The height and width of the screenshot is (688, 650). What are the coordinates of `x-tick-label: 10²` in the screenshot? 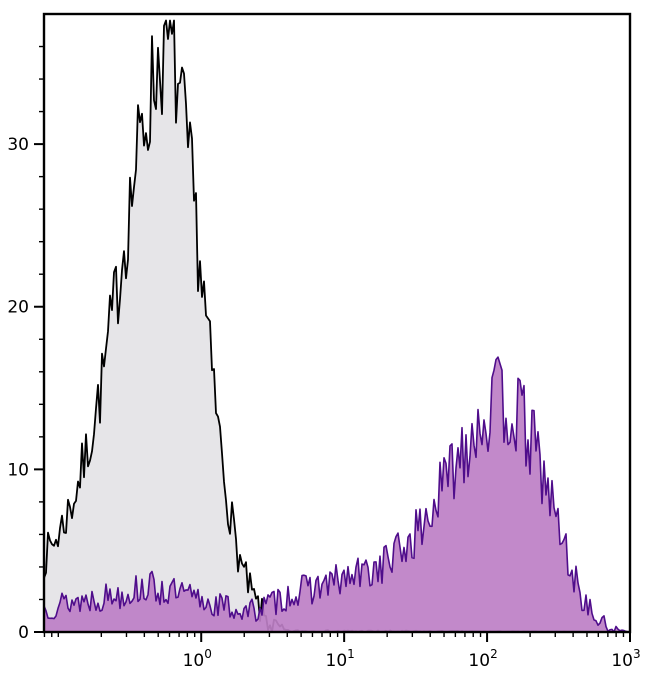 It's located at (482, 659).